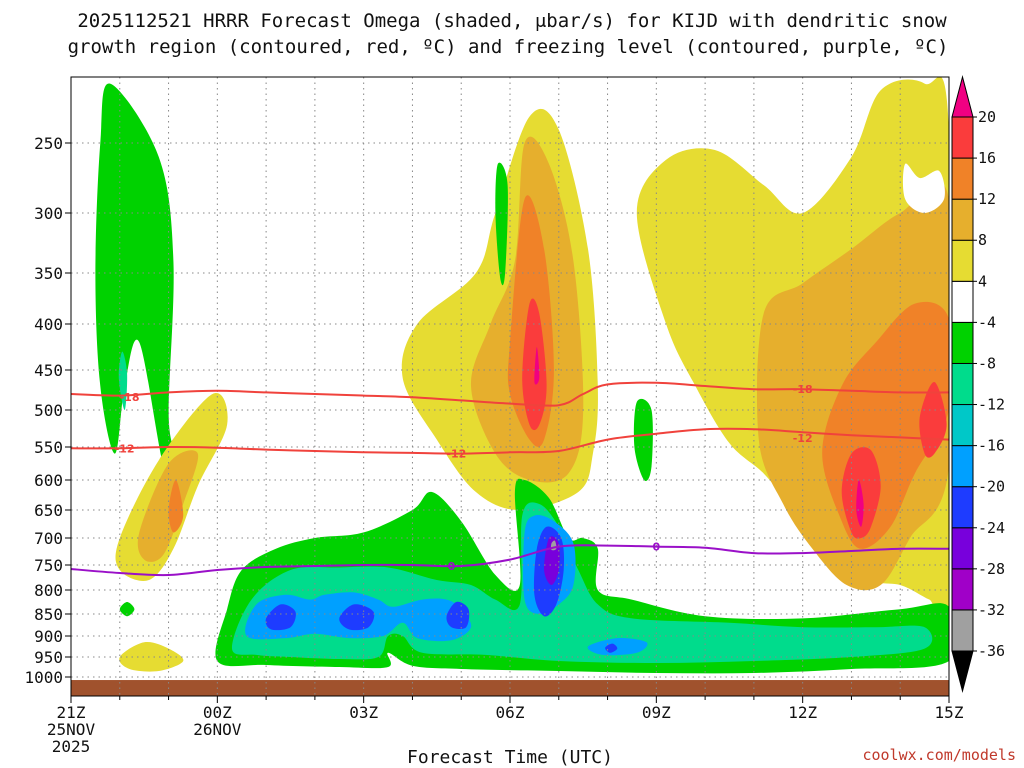 Image resolution: width=1024 pixels, height=768 pixels. What do you see at coordinates (987, 158) in the screenshot?
I see `colorbar-label: 16` at bounding box center [987, 158].